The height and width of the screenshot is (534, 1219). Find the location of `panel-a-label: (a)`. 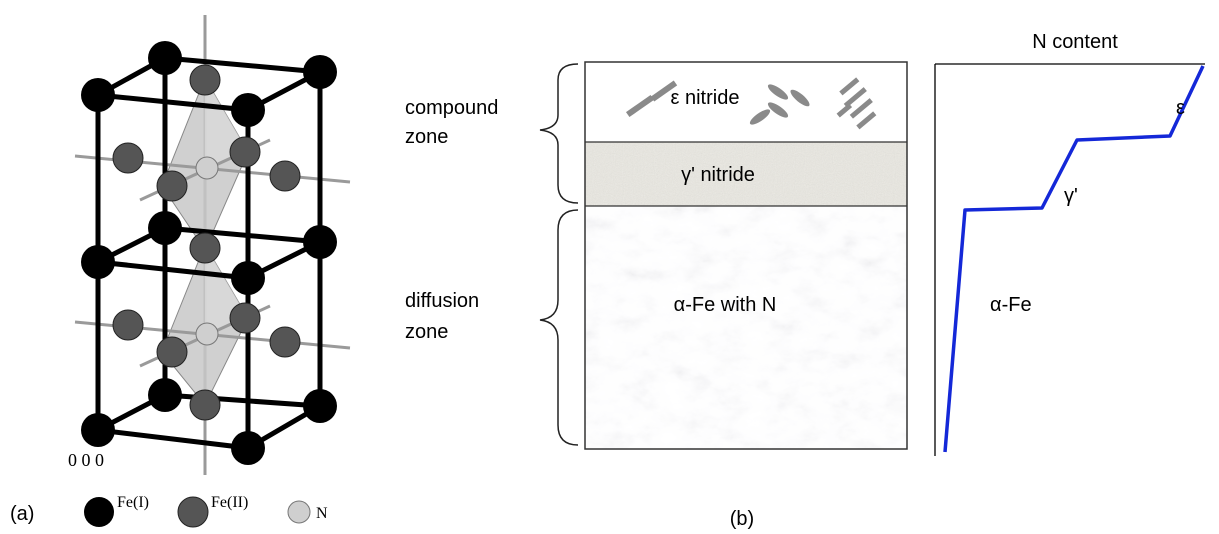

panel-a-label: (a) is located at coordinates (22, 514).